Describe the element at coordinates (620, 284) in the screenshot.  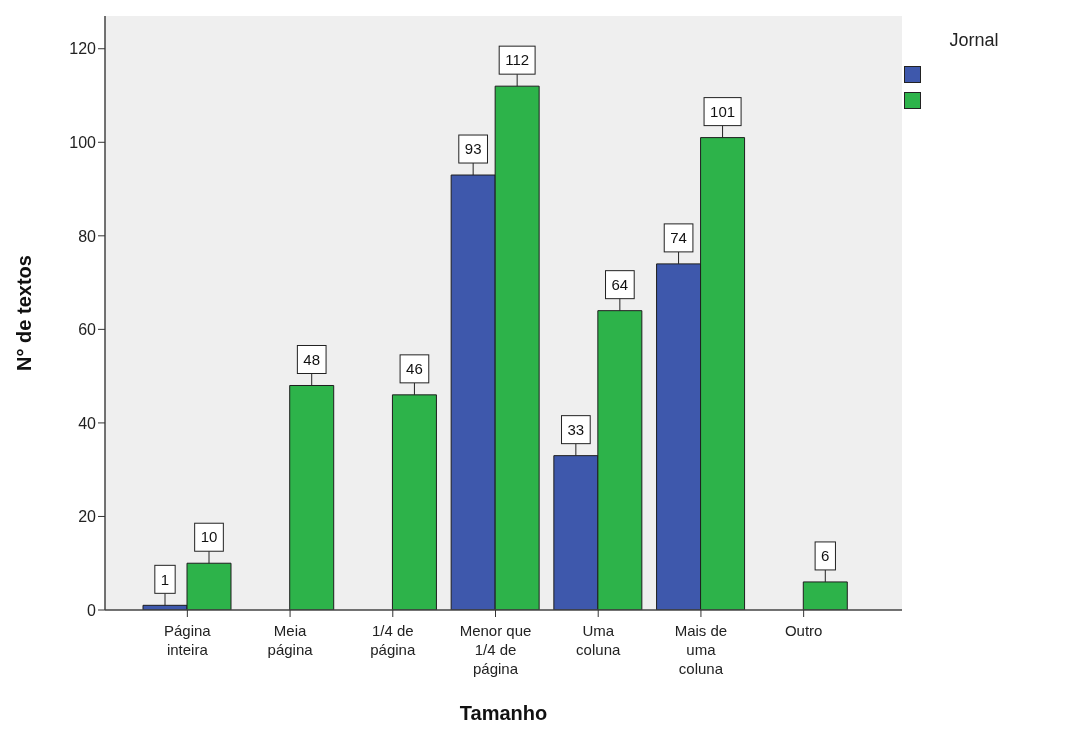
I see `data-label: 64` at that location.